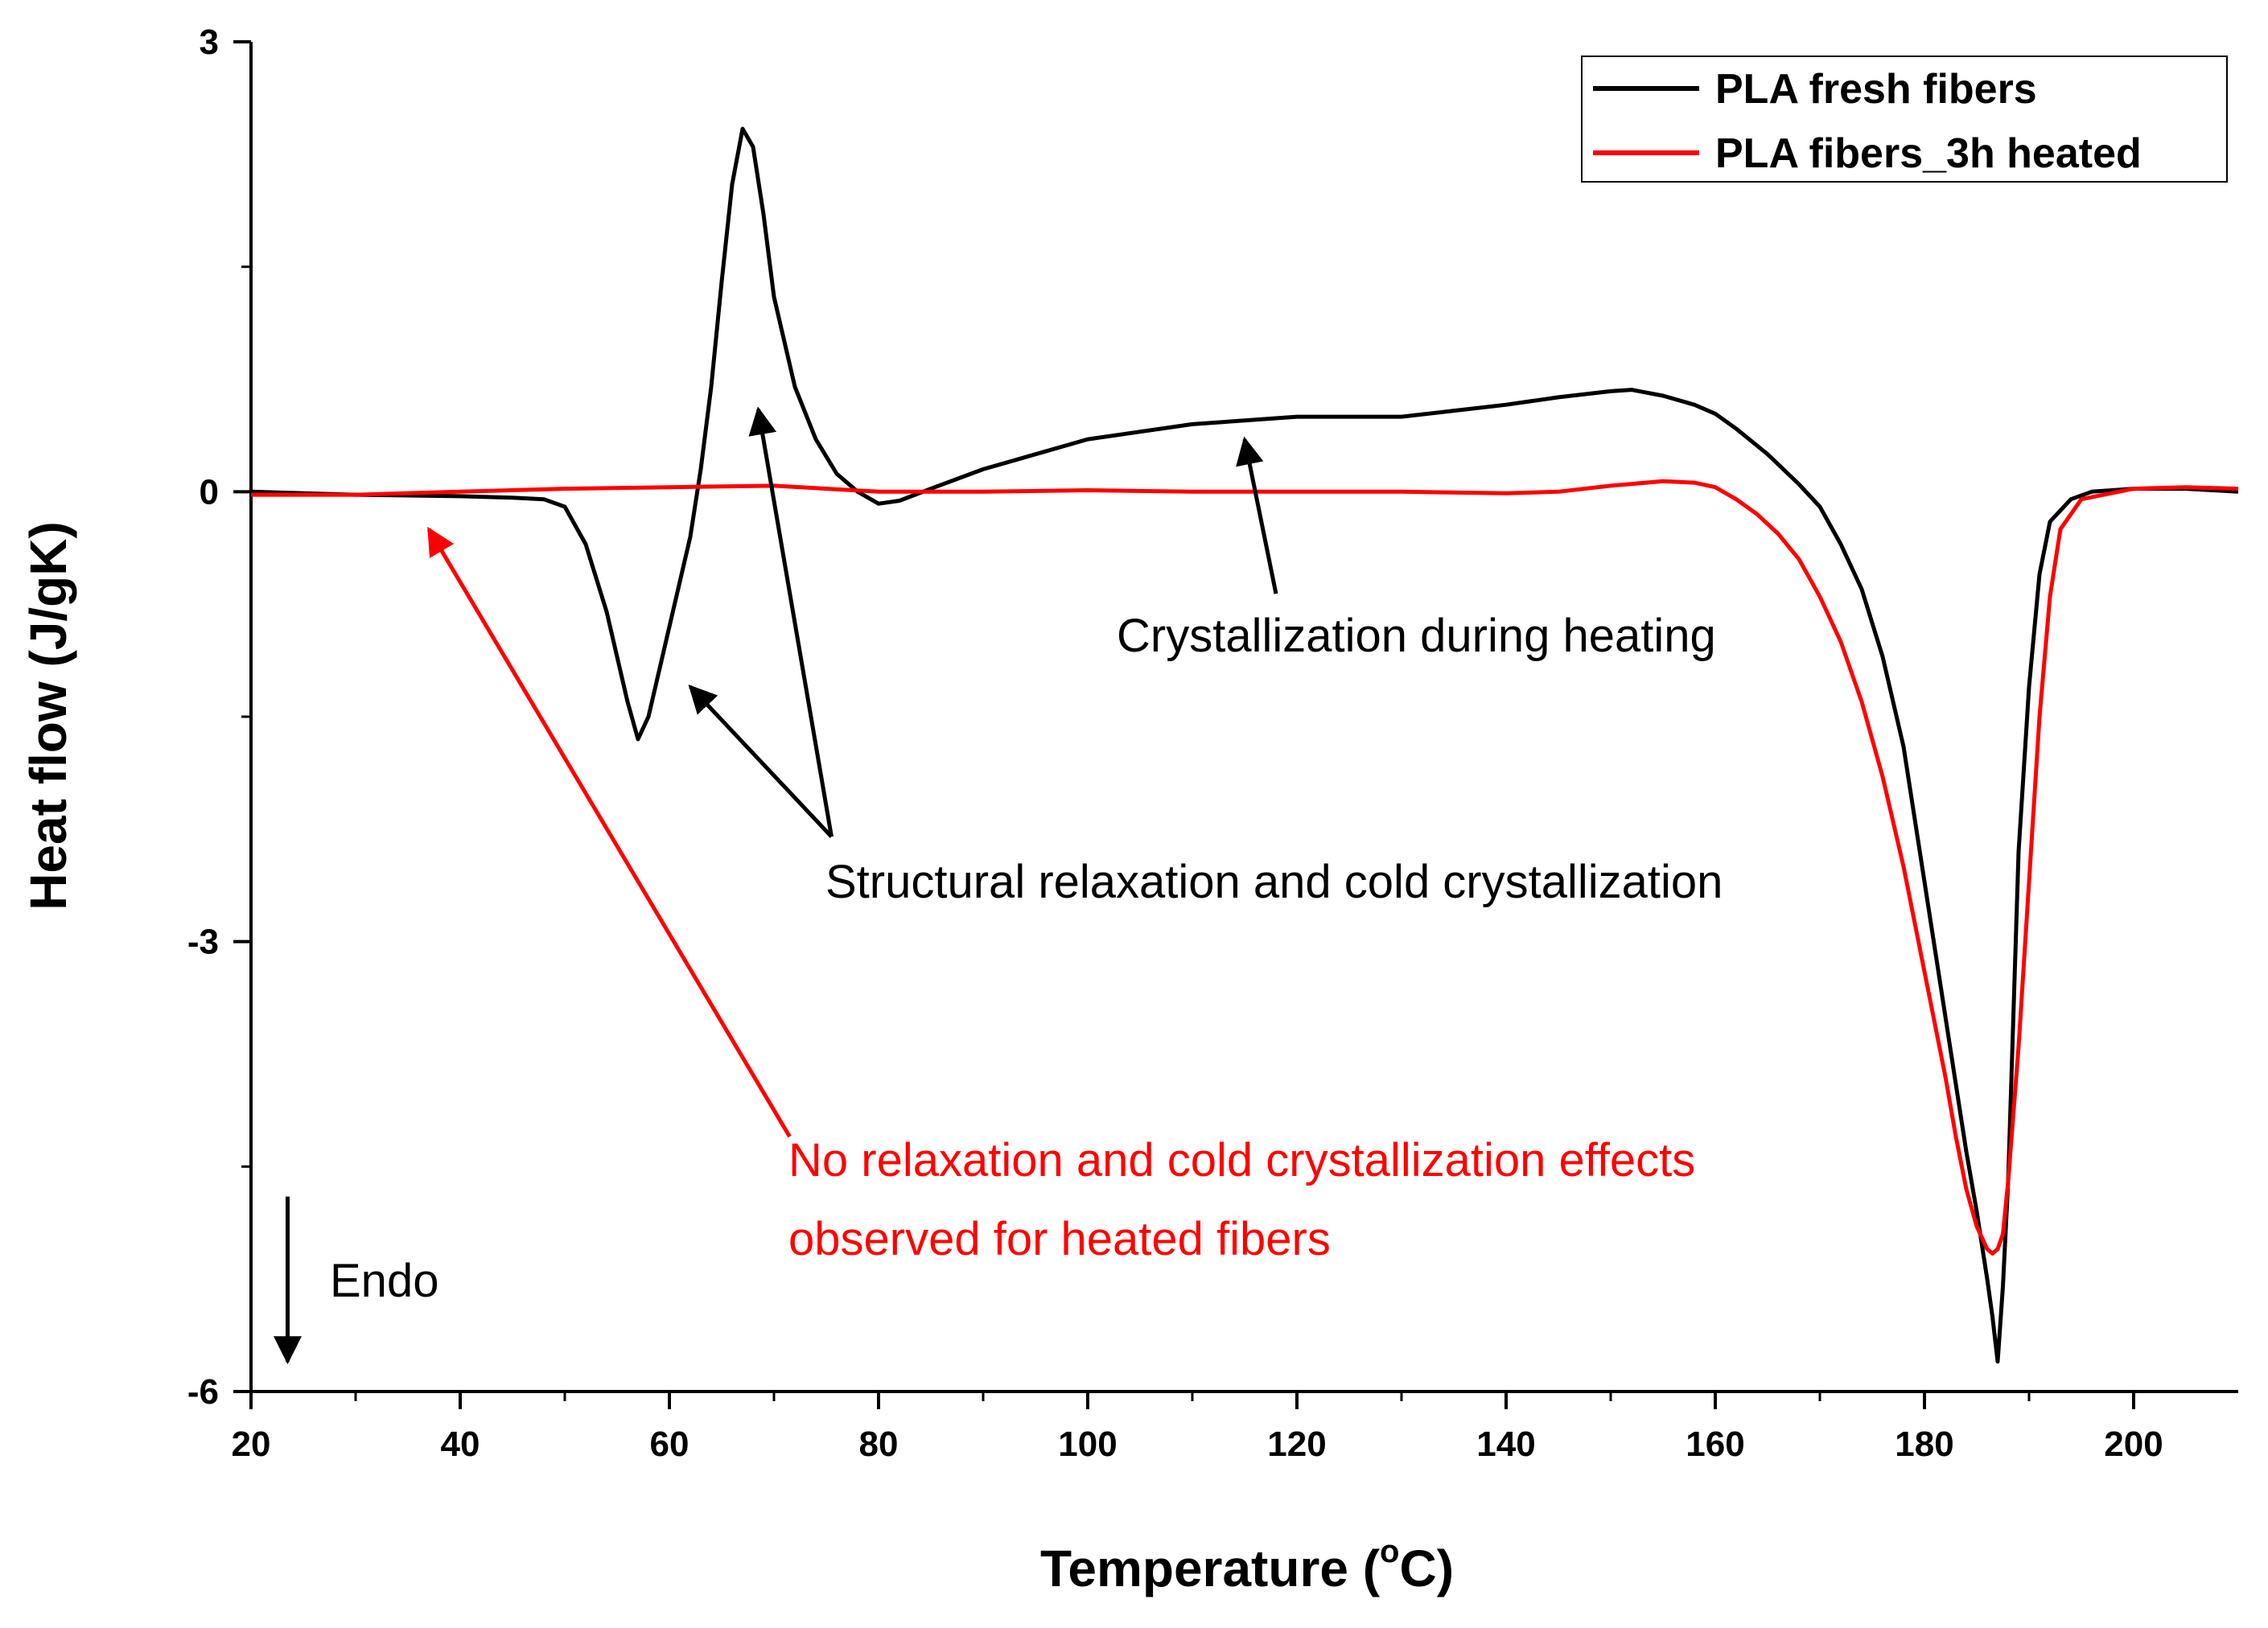 The image size is (2268, 1628). What do you see at coordinates (670, 1444) in the screenshot?
I see `x-tick-label-60: 60` at bounding box center [670, 1444].